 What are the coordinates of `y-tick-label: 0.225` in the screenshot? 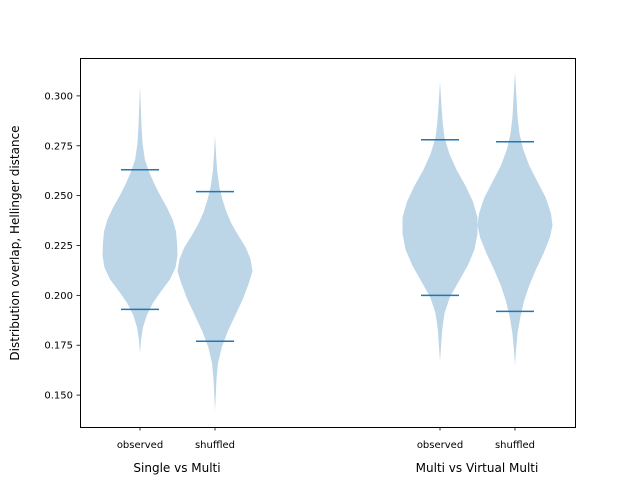 It's located at (58, 246).